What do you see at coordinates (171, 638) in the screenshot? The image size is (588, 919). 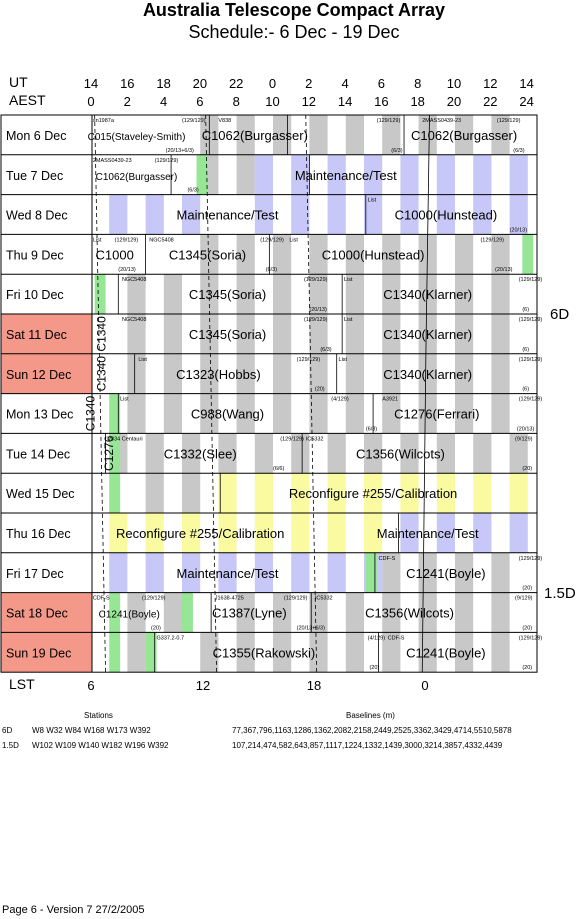 I see `small-annotation: G337.2-0.7` at bounding box center [171, 638].